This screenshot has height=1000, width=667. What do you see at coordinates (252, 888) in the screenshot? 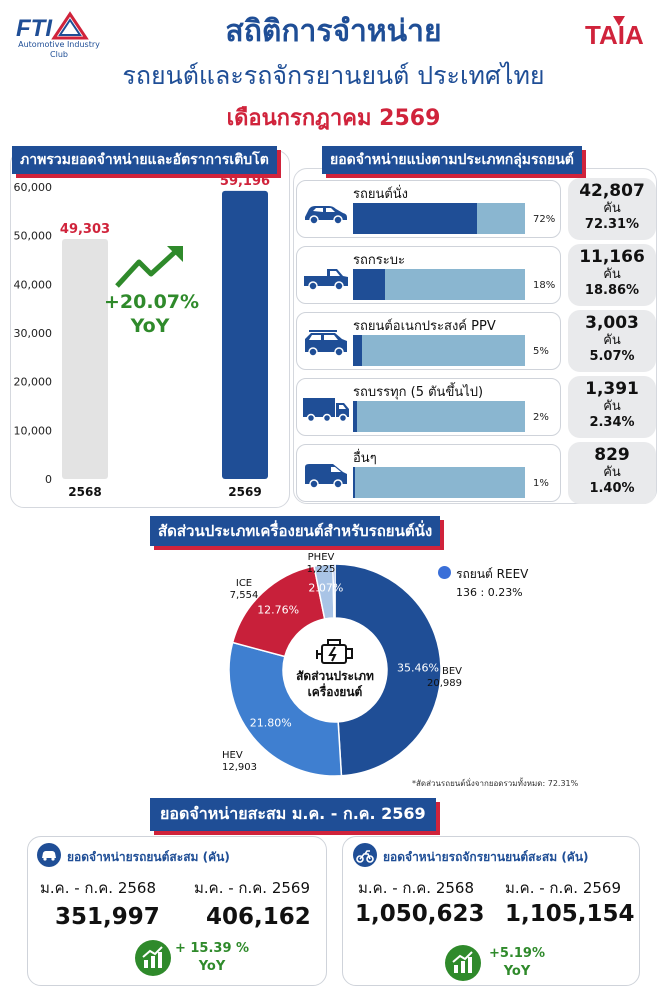
I see `cars-period-curr: ม.ค. - ก.ค. 2569` at bounding box center [252, 888].